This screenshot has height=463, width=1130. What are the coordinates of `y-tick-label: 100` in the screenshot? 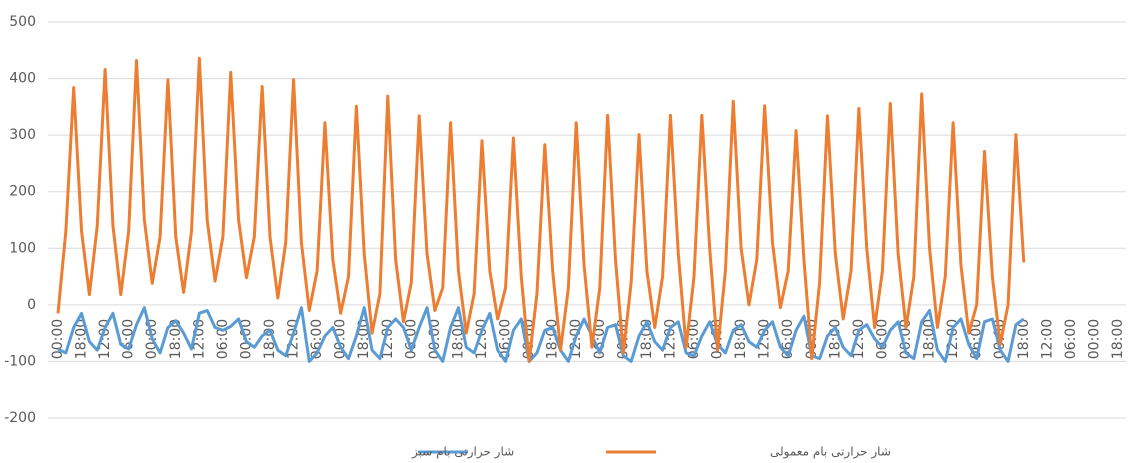 It's located at (22, 248).